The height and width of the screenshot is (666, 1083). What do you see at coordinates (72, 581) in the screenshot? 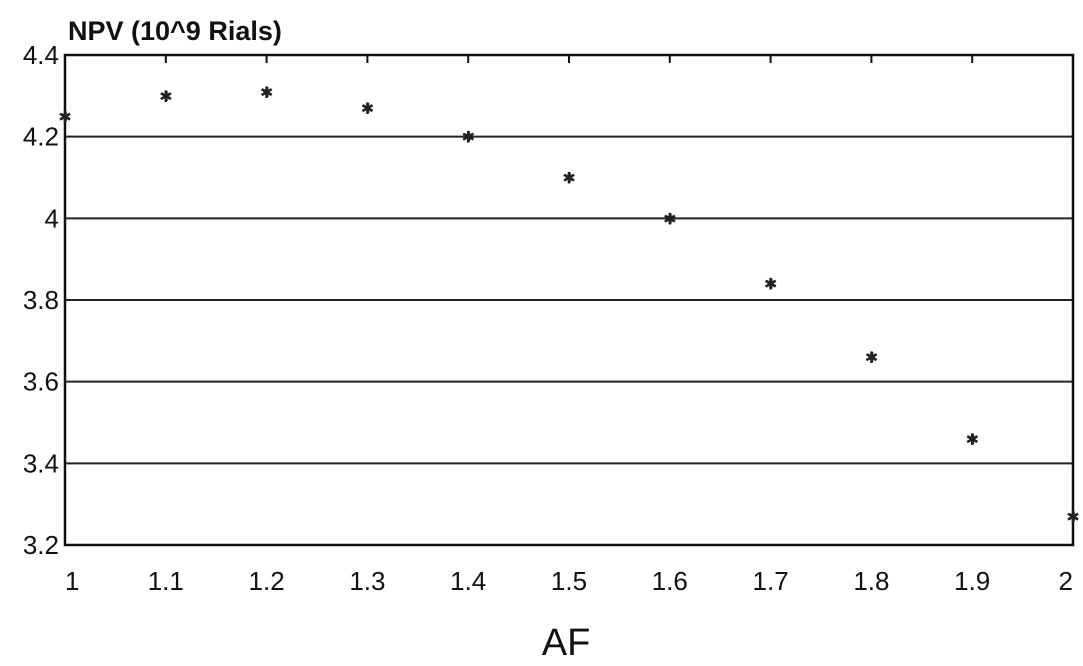
I see `x-tick-label: 1` at bounding box center [72, 581].